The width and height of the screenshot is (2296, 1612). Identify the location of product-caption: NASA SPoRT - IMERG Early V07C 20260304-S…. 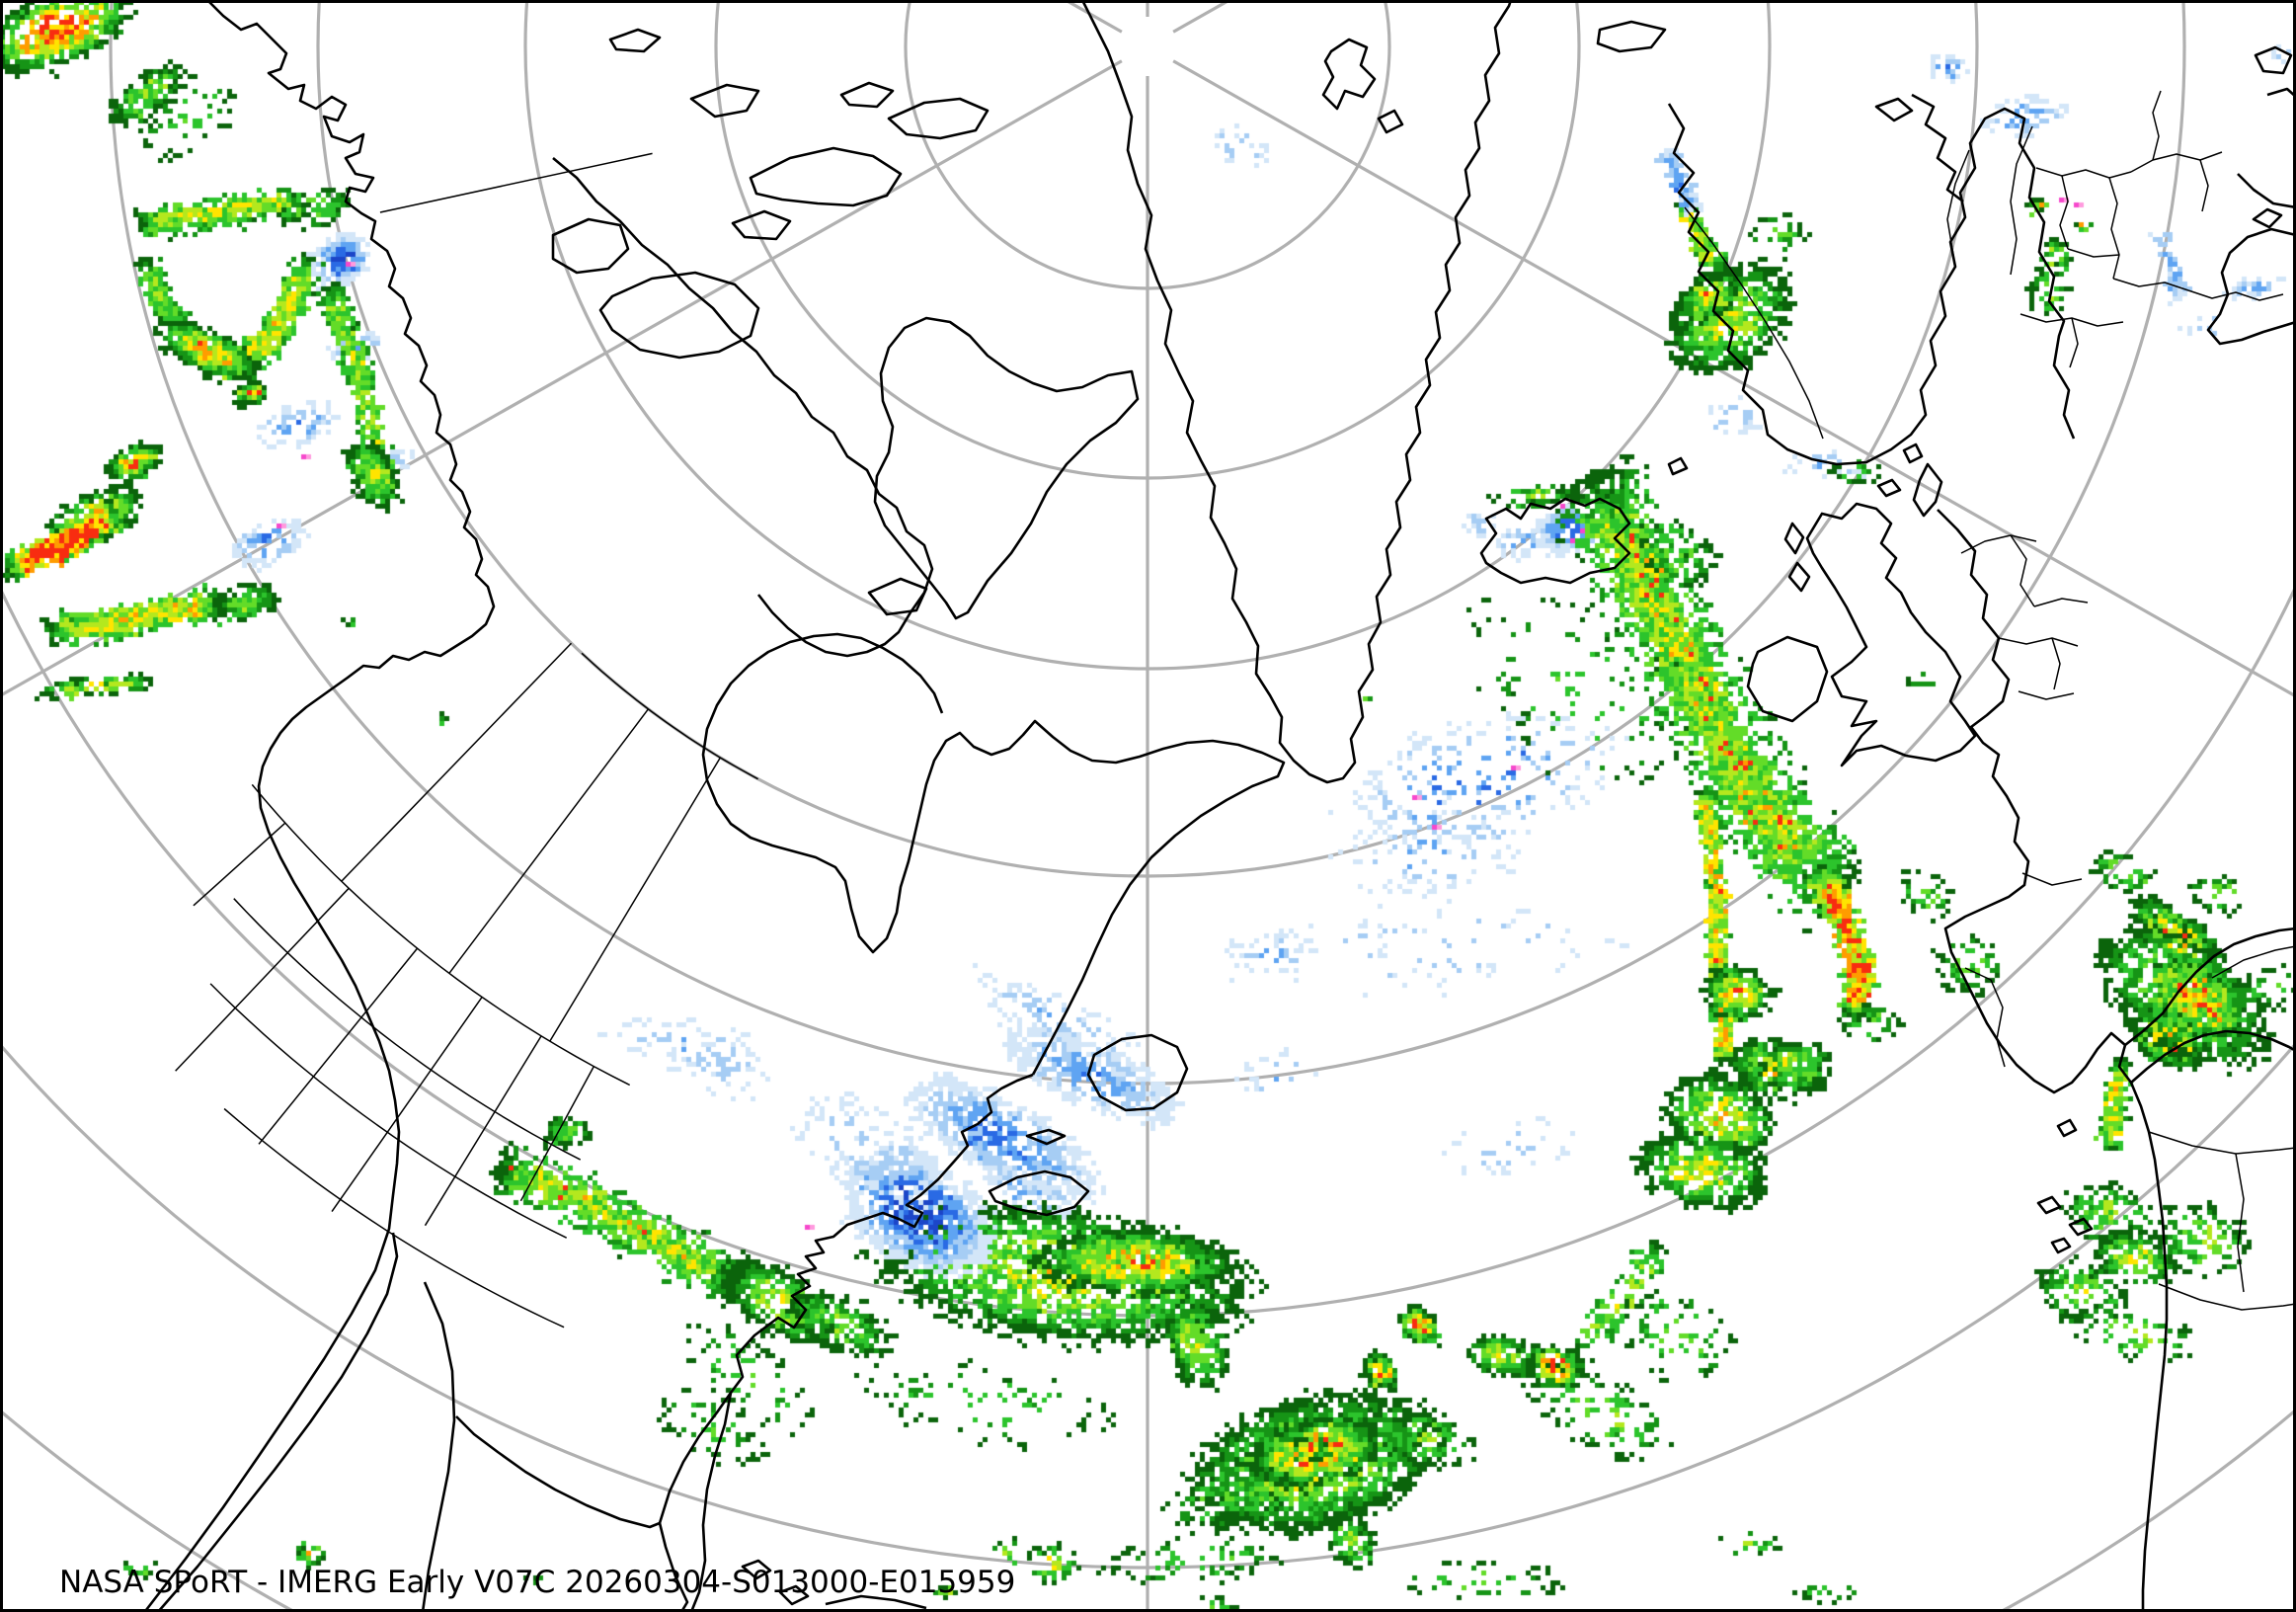
(537, 1582).